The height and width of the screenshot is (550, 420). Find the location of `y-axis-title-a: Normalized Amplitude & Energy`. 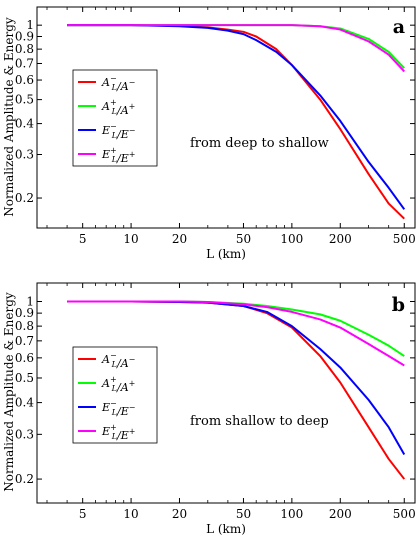

y-axis-title-a: Normalized Amplitude & Energy is located at coordinates (9, 117).